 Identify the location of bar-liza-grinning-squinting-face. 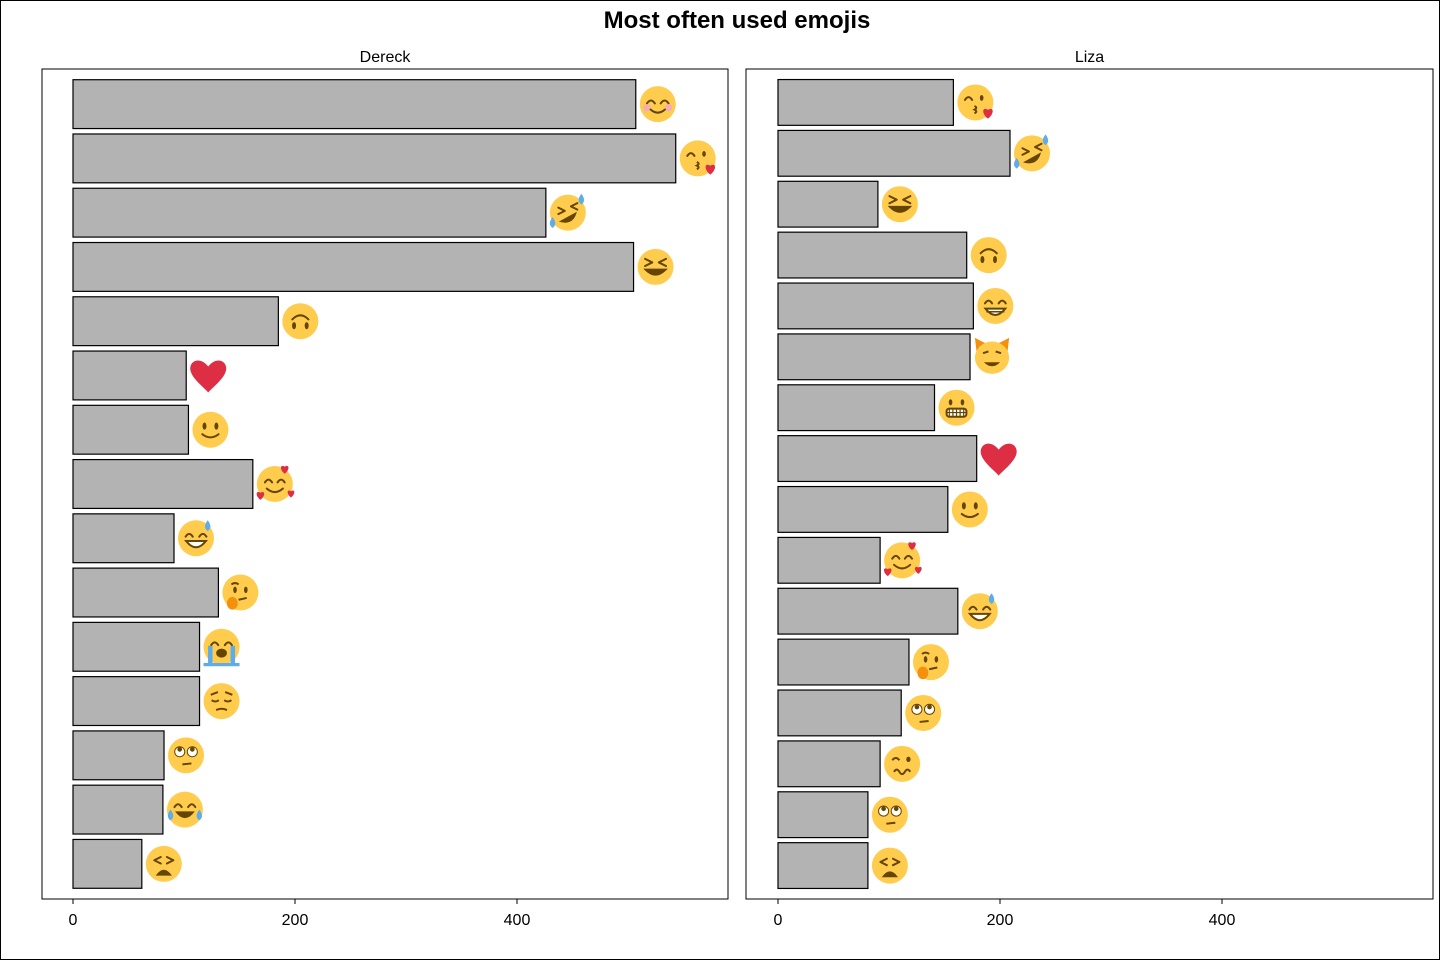
(828, 204).